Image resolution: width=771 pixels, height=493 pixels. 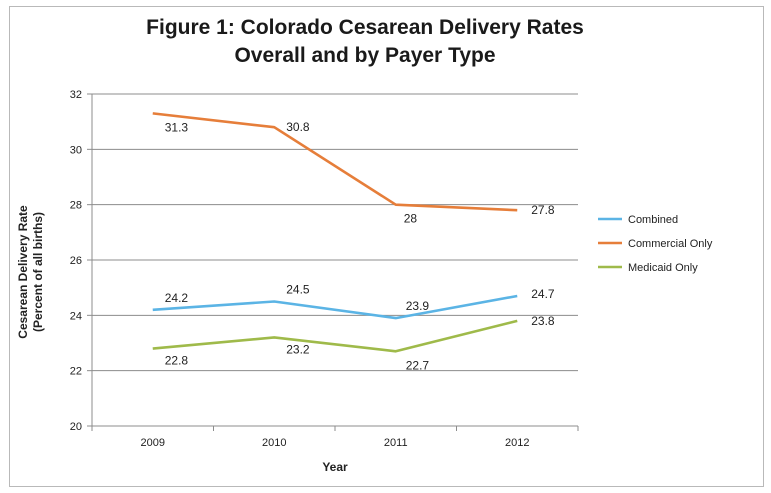 What do you see at coordinates (76, 206) in the screenshot?
I see `y-tick-label: 28` at bounding box center [76, 206].